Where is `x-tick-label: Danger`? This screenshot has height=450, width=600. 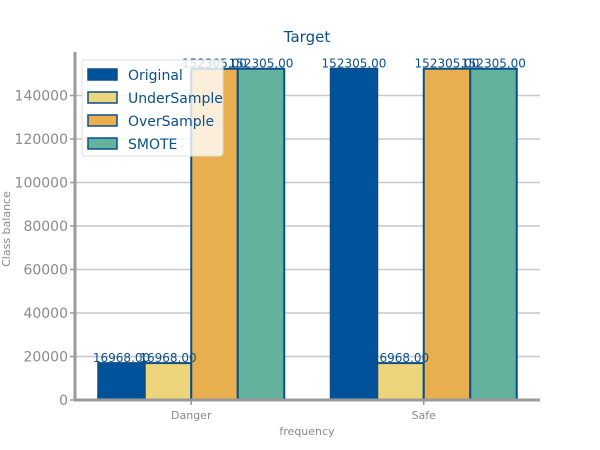 x-tick-label: Danger is located at coordinates (191, 415).